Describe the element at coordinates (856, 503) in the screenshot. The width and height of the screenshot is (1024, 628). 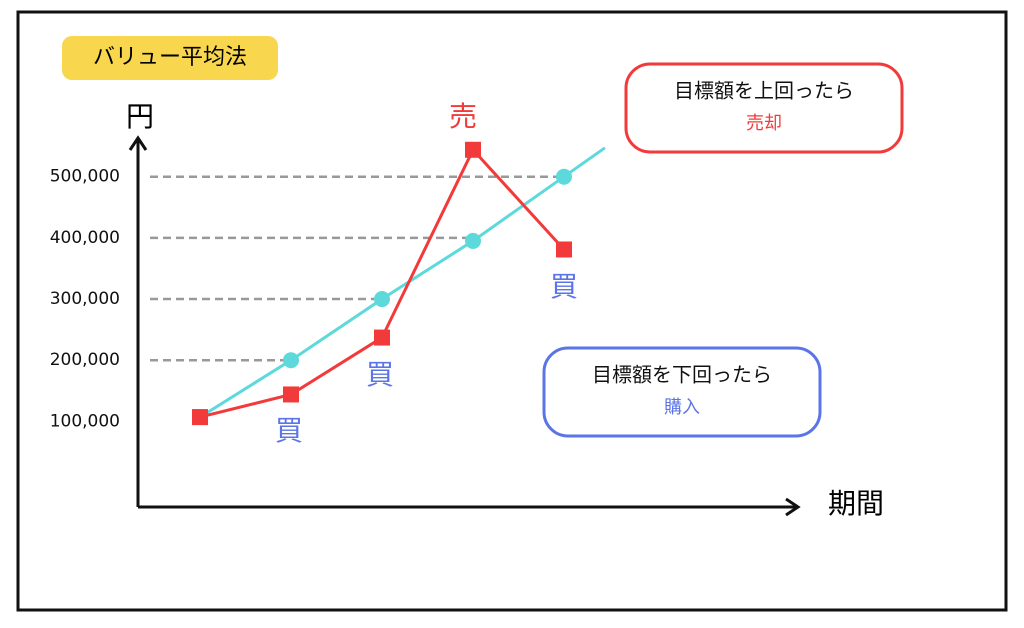
I see `x-axis-label: 期間` at that location.